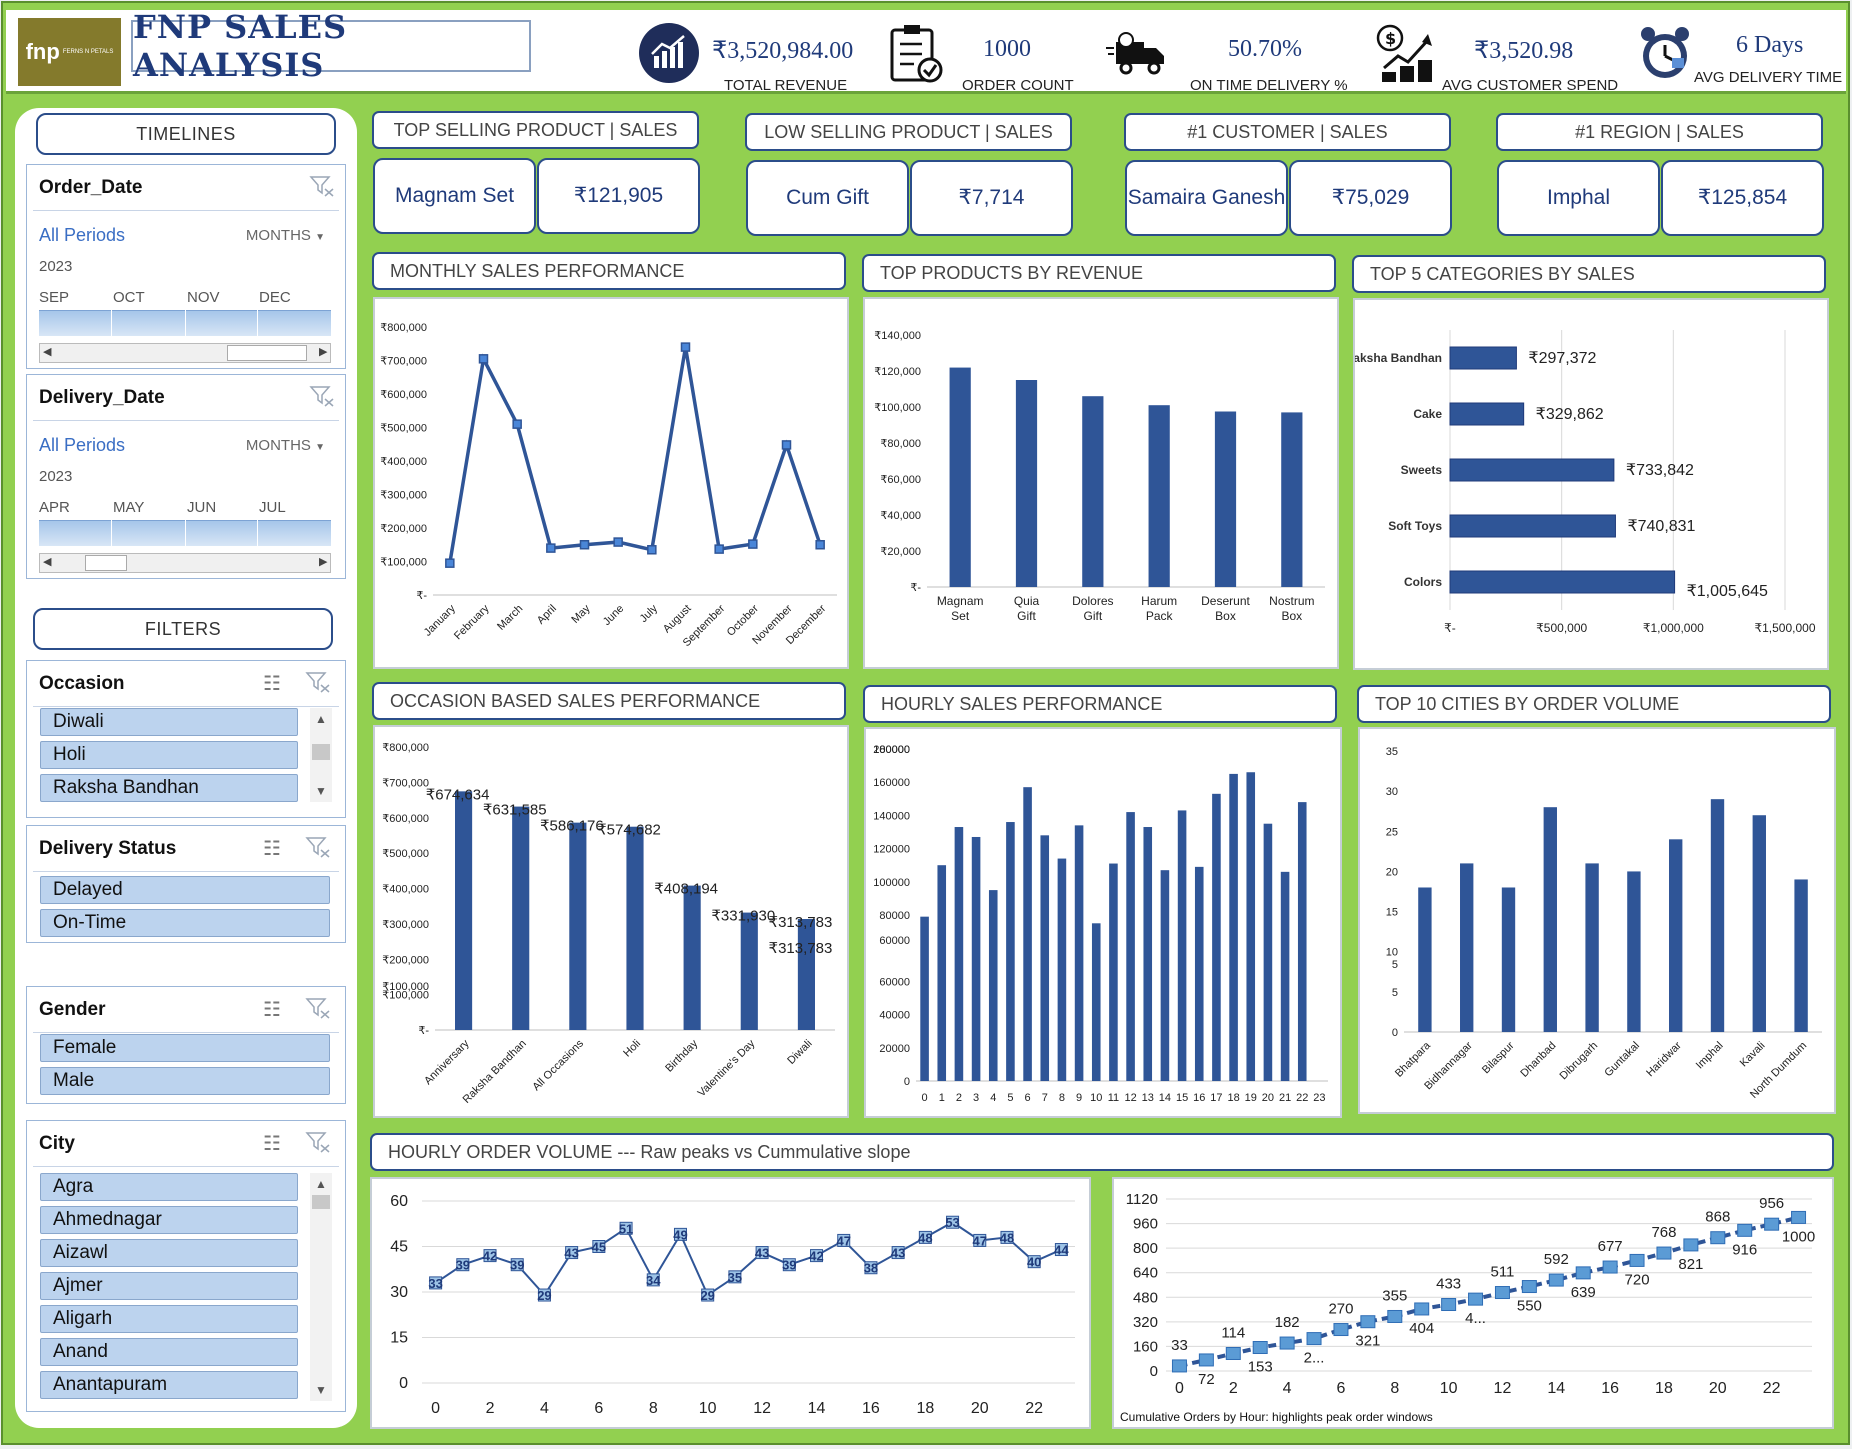 The width and height of the screenshot is (1852, 1449). What do you see at coordinates (1007, 1237) in the screenshot?
I see `data-label: 48` at bounding box center [1007, 1237].